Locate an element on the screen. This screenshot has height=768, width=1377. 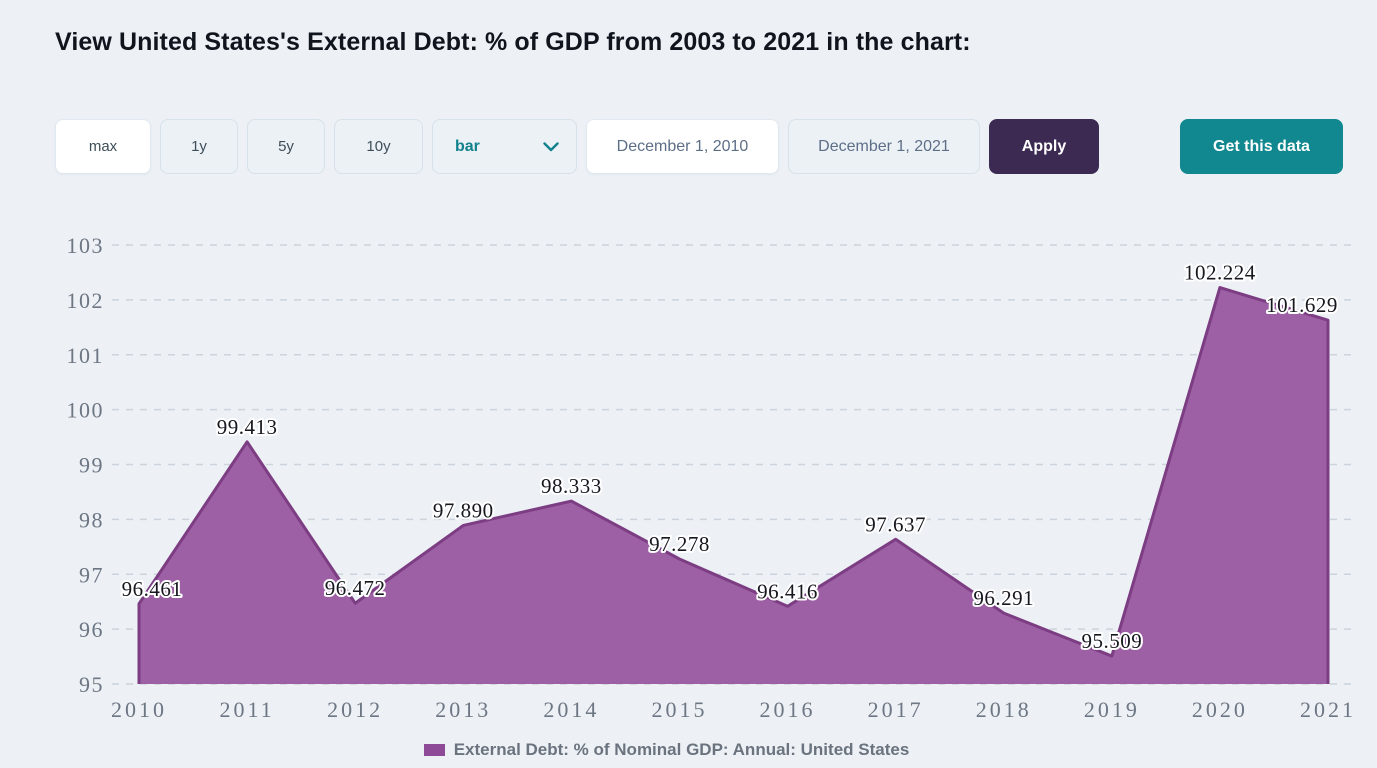
y-axis-tick-label: 95 is located at coordinates (91, 684).